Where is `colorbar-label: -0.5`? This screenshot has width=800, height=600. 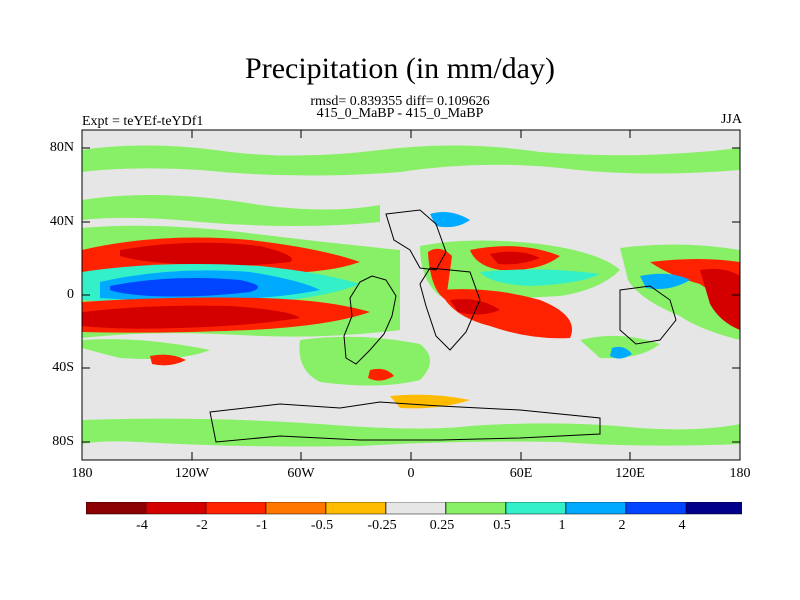 colorbar-label: -0.5 is located at coordinates (322, 525).